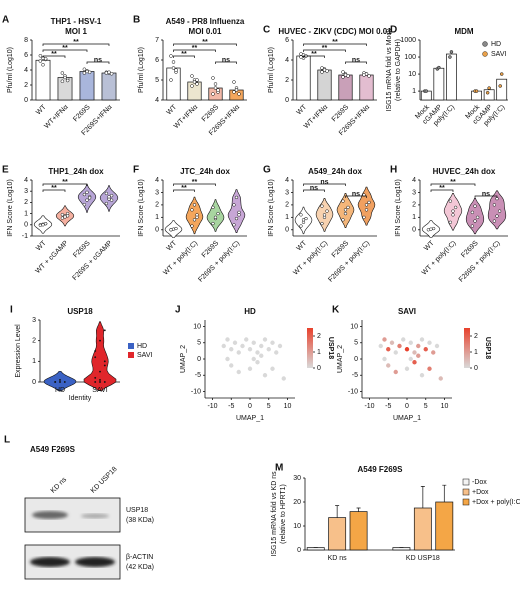 This screenshot has width=520, height=597. What do you see at coordinates (250, 311) in the screenshot?
I see `chart-title: HD` at bounding box center [250, 311].